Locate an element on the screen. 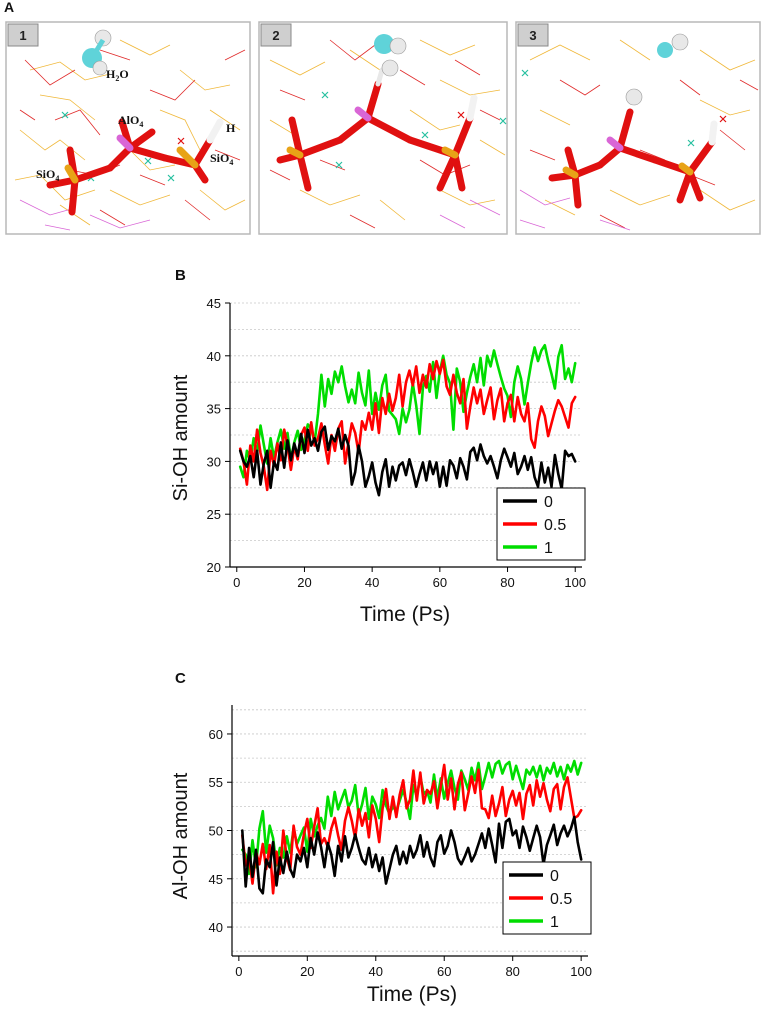 This screenshot has width=765, height=1016. chart-c-legend: 00.51 is located at coordinates (547, 898).